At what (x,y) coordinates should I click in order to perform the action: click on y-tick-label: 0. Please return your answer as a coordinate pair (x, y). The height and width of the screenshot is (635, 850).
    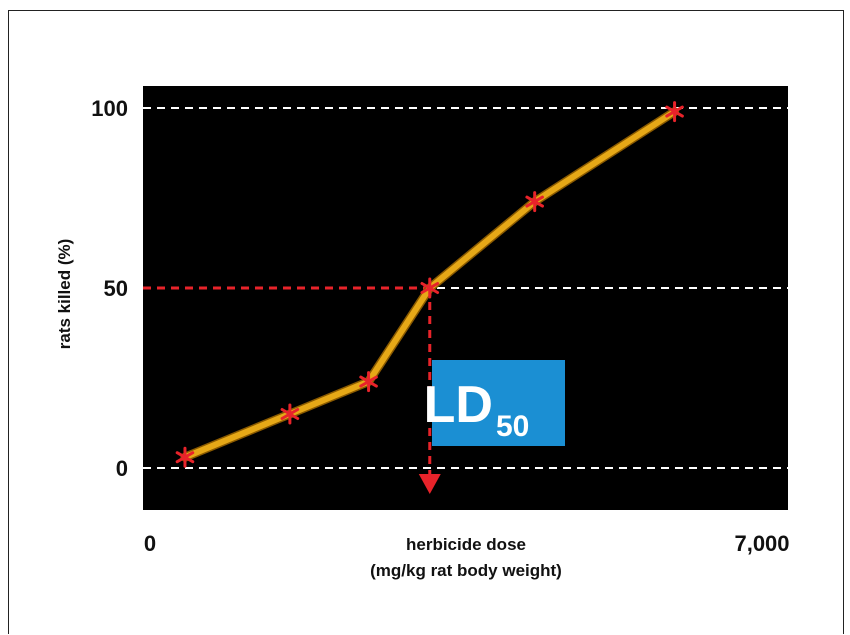
    Looking at the image, I should click on (122, 468).